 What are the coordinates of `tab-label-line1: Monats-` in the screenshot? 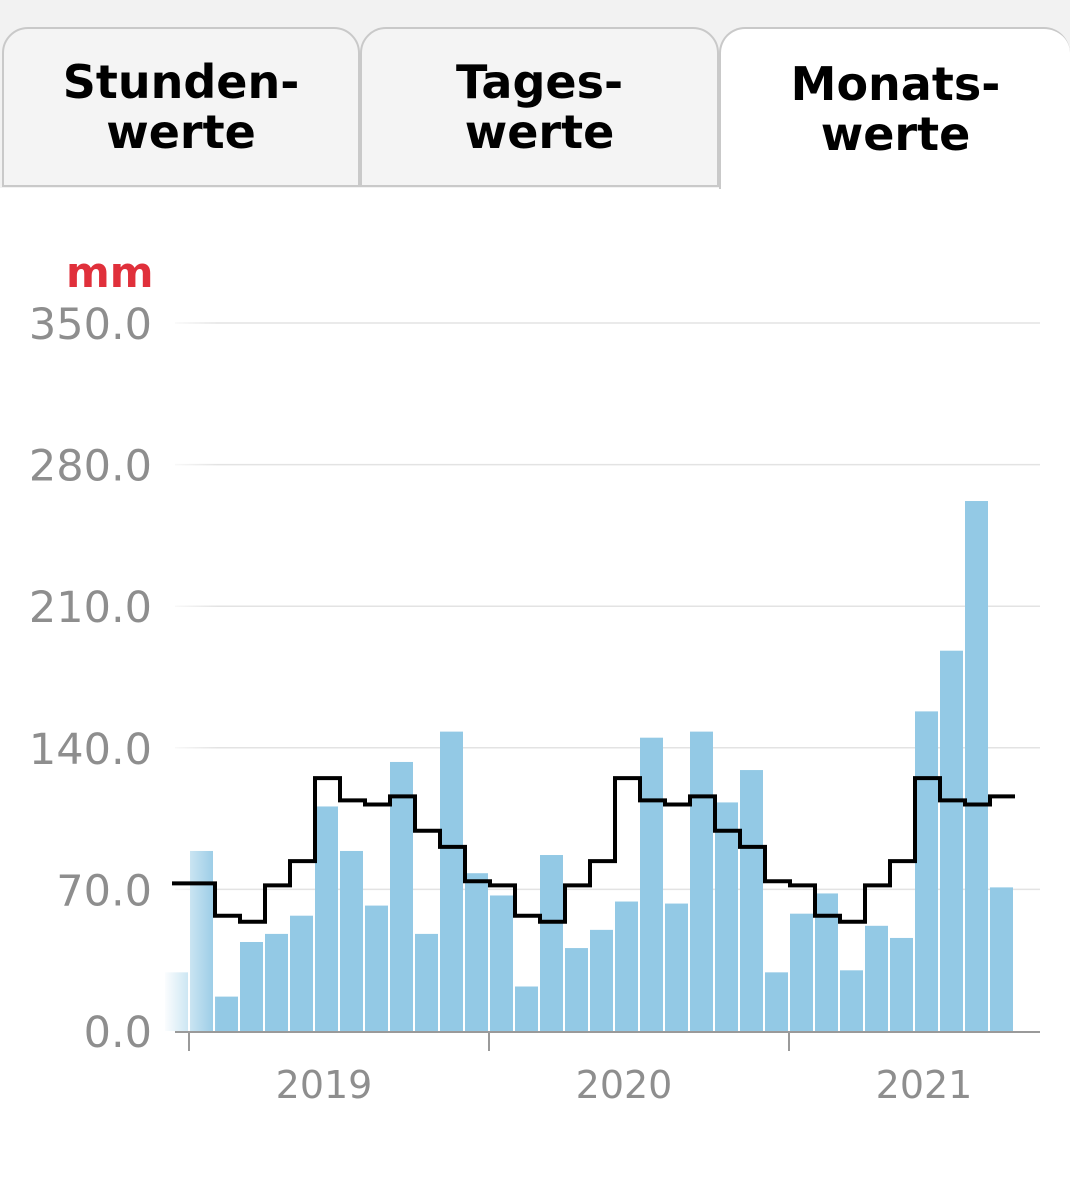 It's located at (895, 84).